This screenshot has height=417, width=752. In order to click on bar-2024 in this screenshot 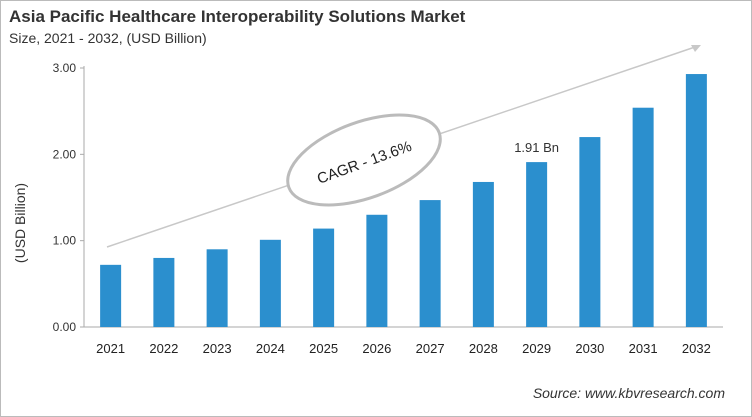, I will do `click(270, 283)`.